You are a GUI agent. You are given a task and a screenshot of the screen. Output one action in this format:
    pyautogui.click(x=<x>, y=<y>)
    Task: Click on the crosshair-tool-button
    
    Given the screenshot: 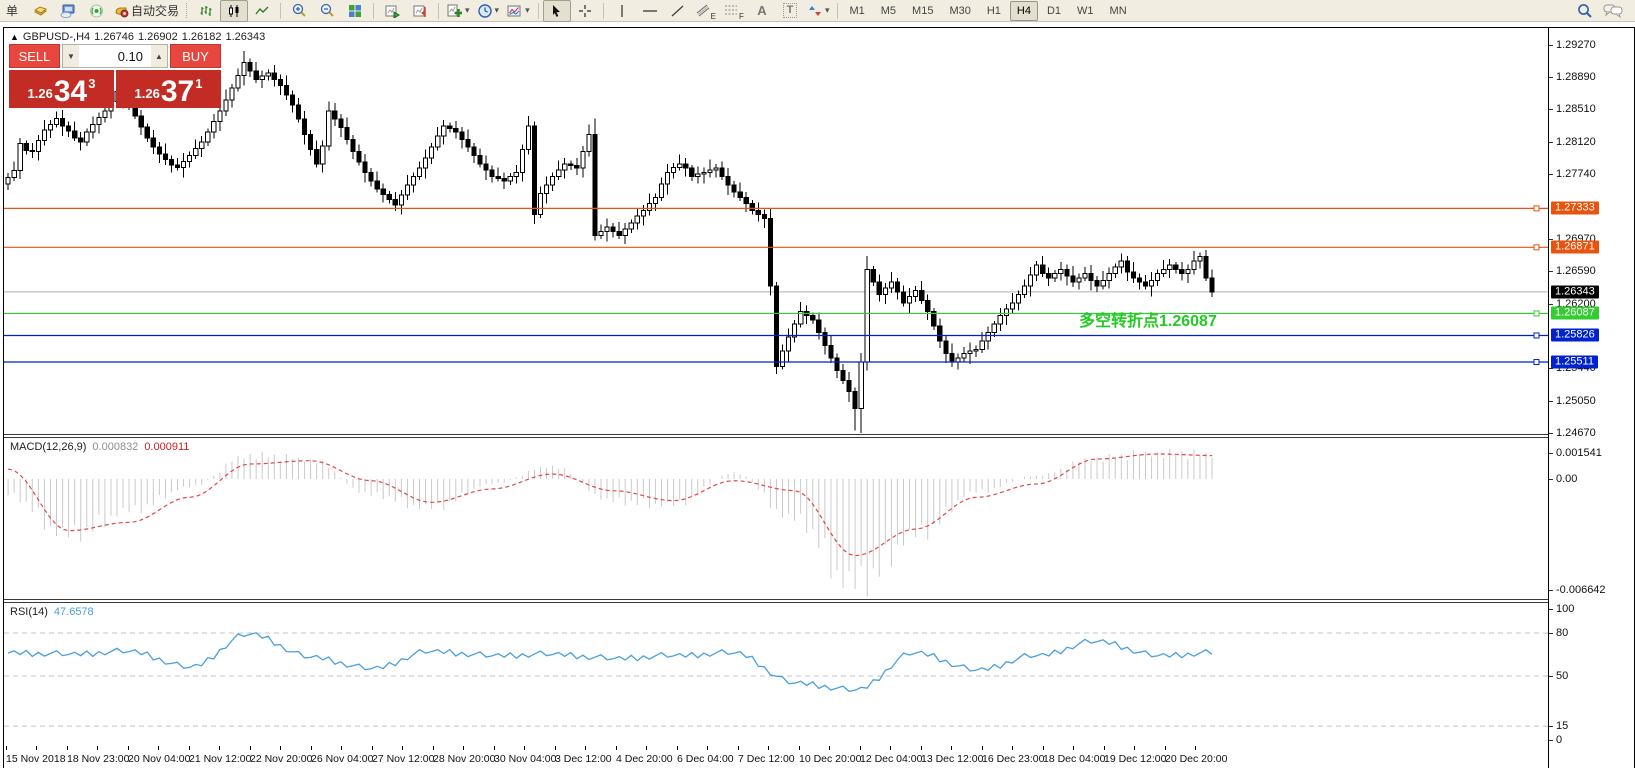 What is the action you would take?
    pyautogui.click(x=585, y=11)
    